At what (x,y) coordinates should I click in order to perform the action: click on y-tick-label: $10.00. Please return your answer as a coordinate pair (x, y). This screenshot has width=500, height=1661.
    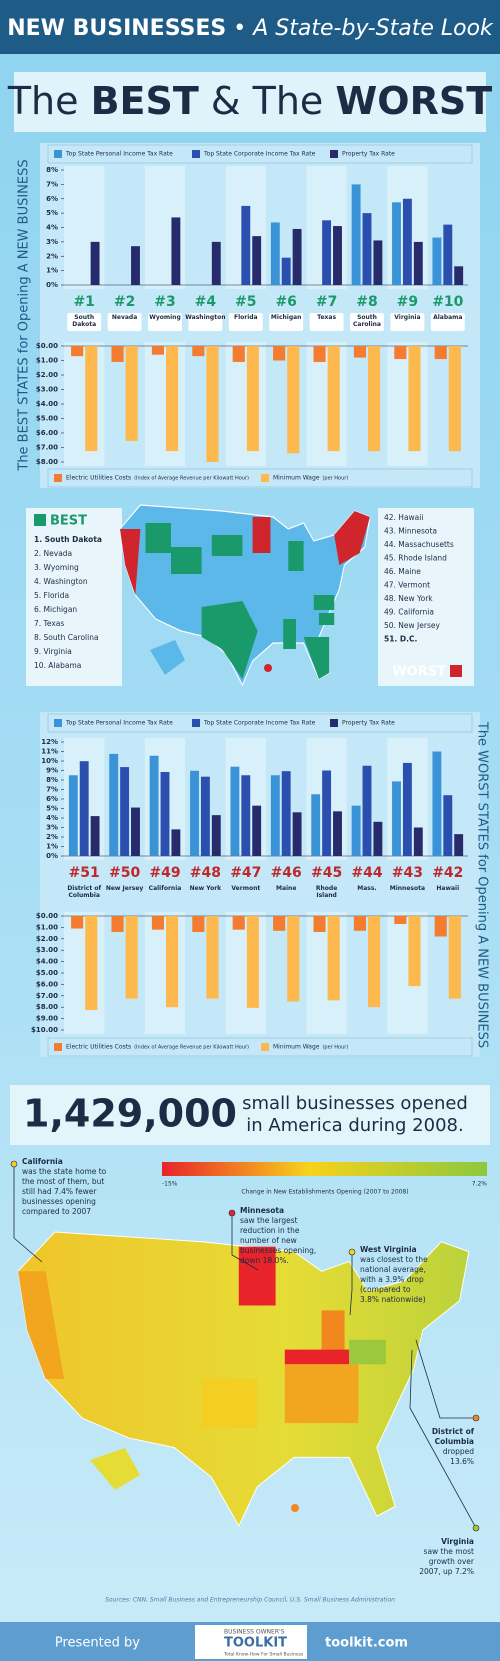
    Looking at the image, I should click on (44, 1030).